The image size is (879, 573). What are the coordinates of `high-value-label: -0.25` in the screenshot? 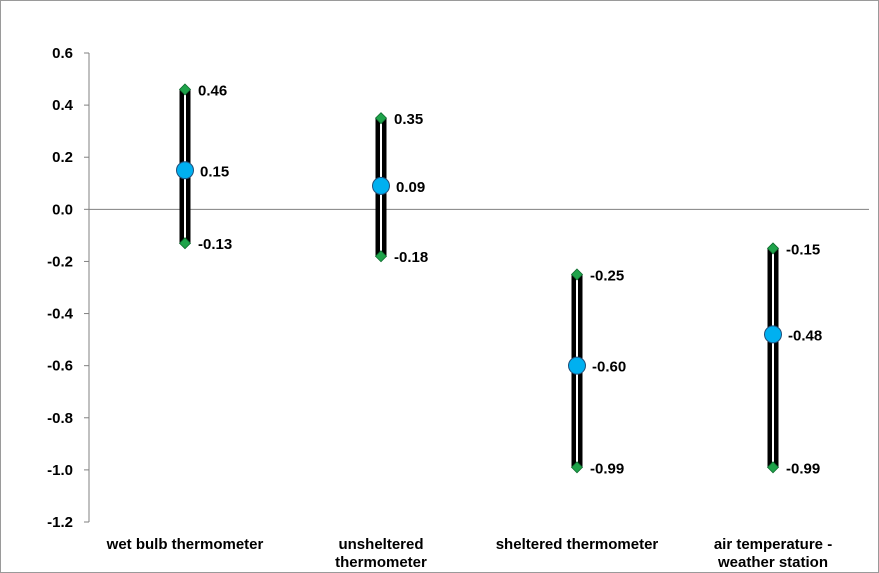 It's located at (607, 275).